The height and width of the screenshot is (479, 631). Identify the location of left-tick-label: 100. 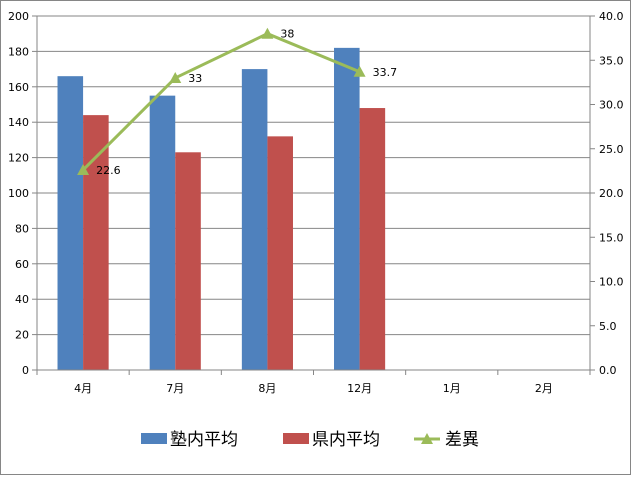
(18, 193).